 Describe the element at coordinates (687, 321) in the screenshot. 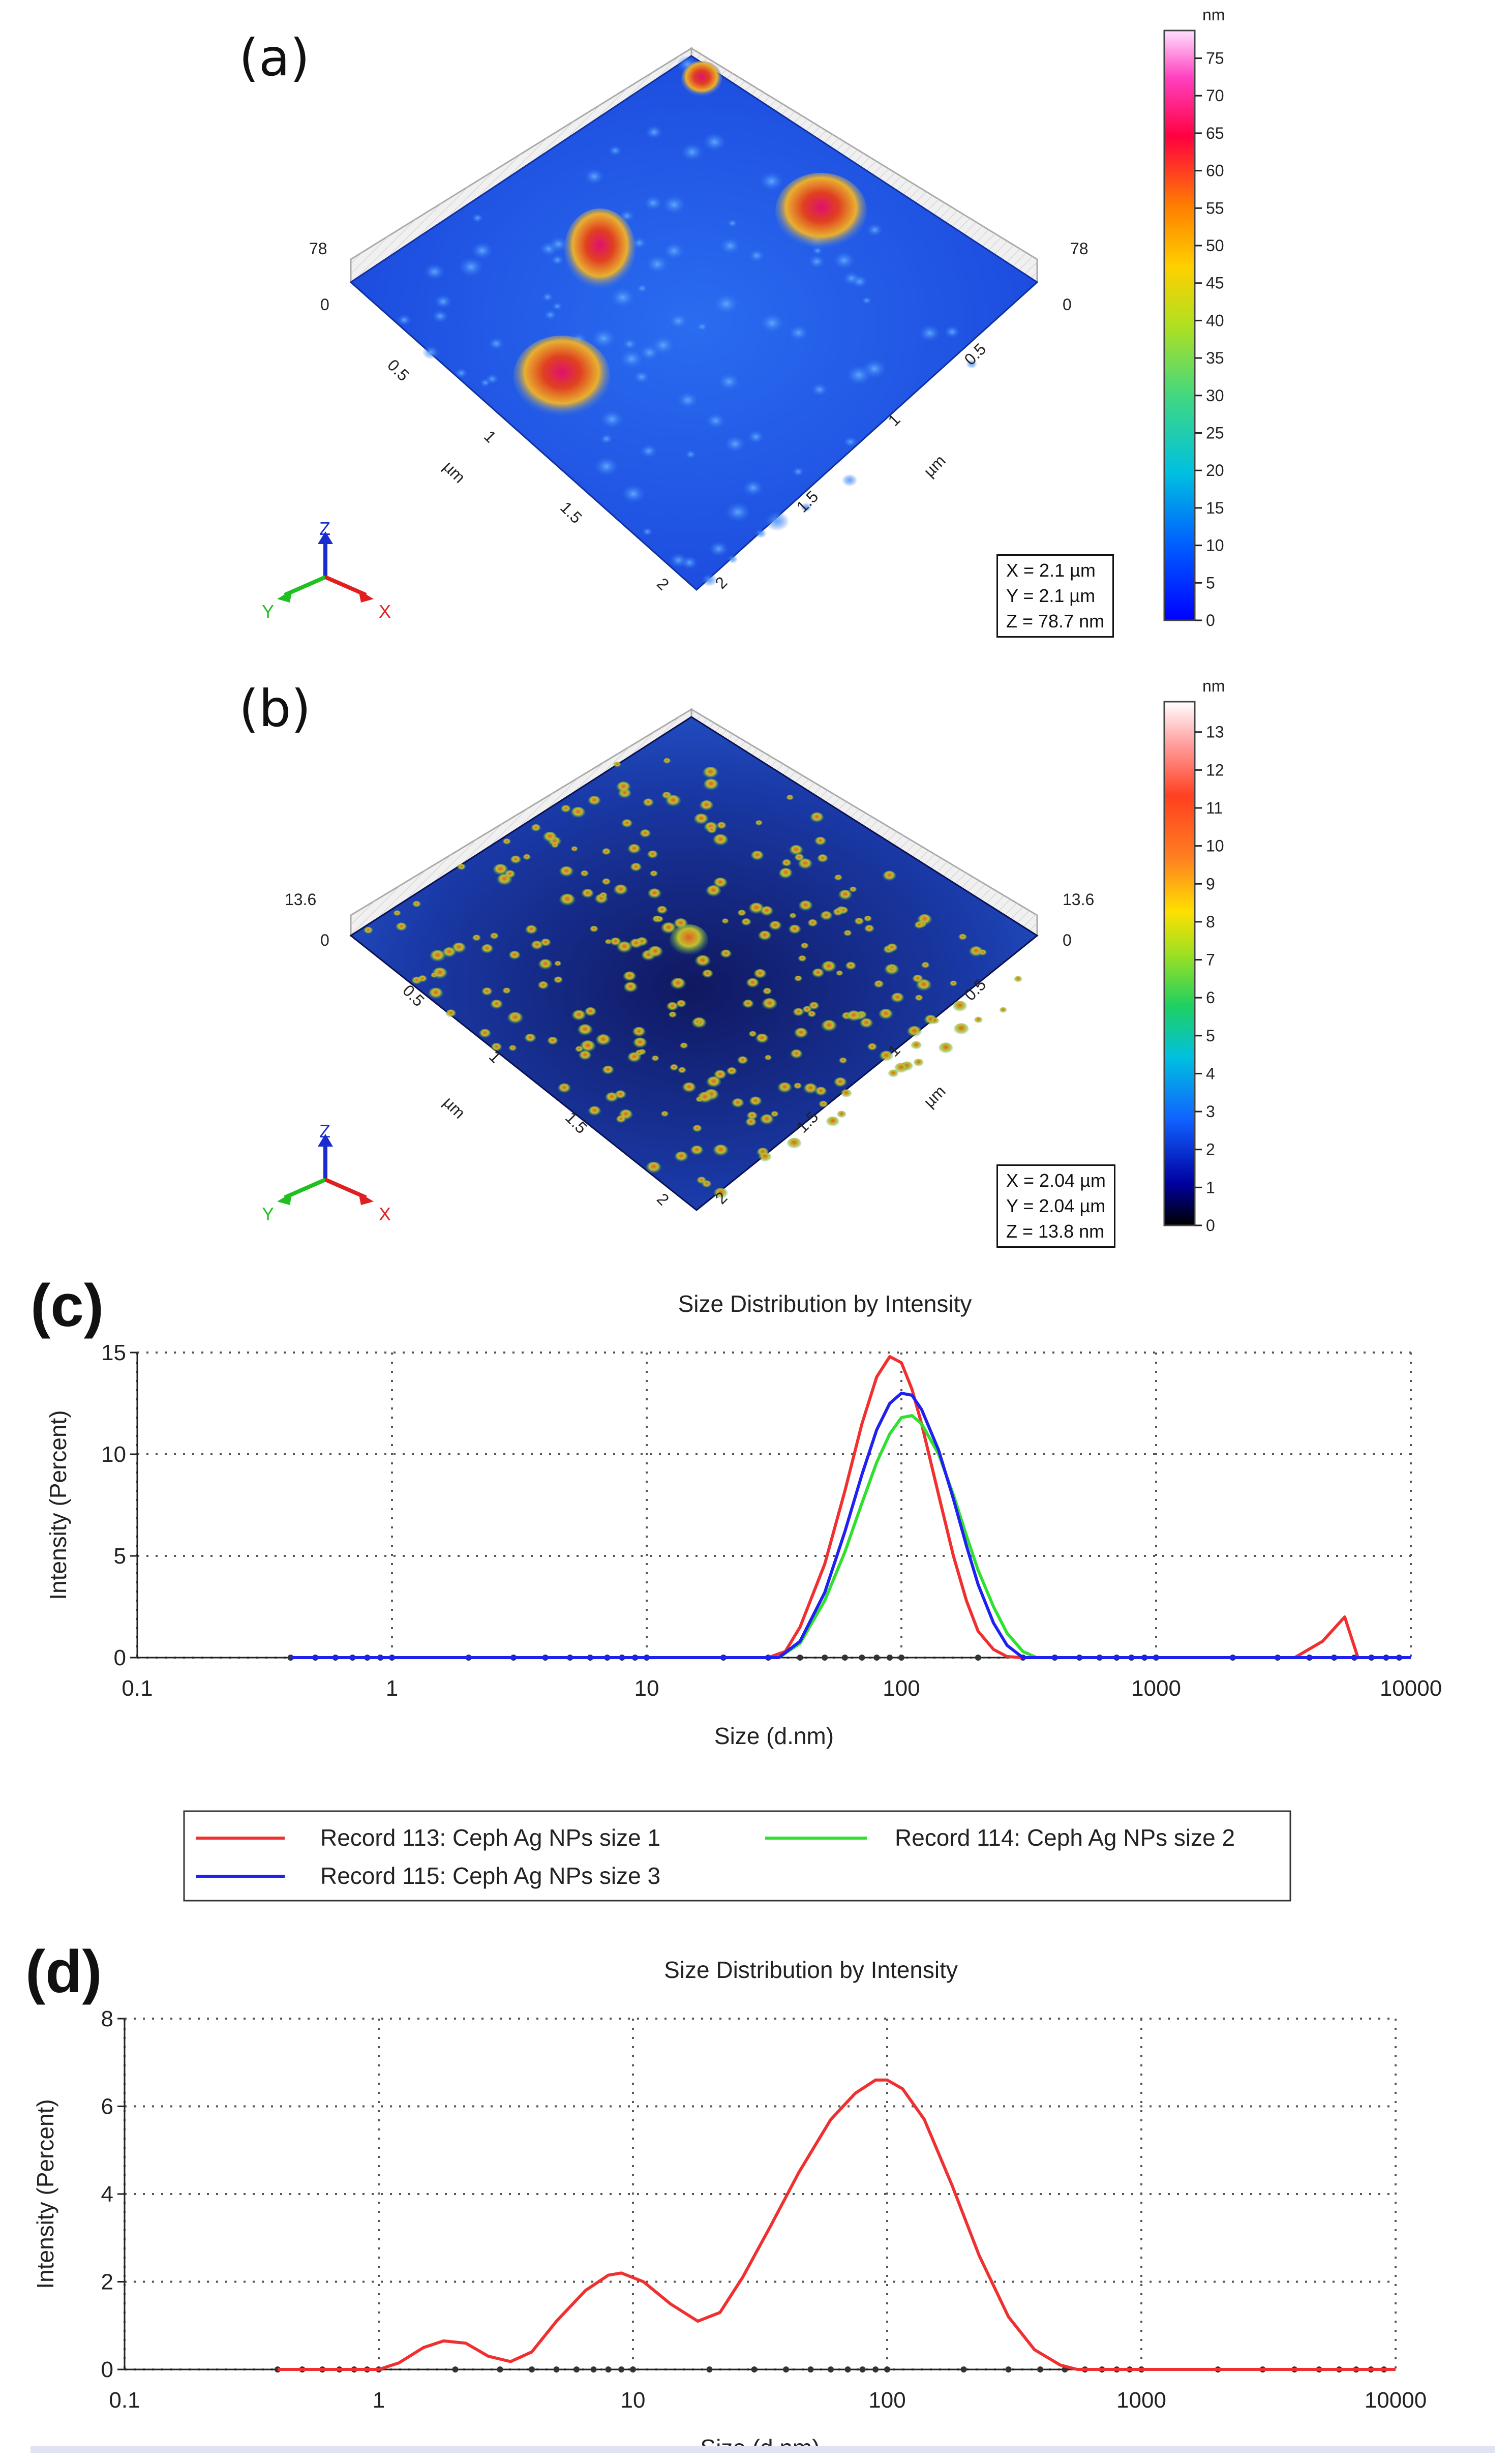

I see `afm-a-grains` at that location.